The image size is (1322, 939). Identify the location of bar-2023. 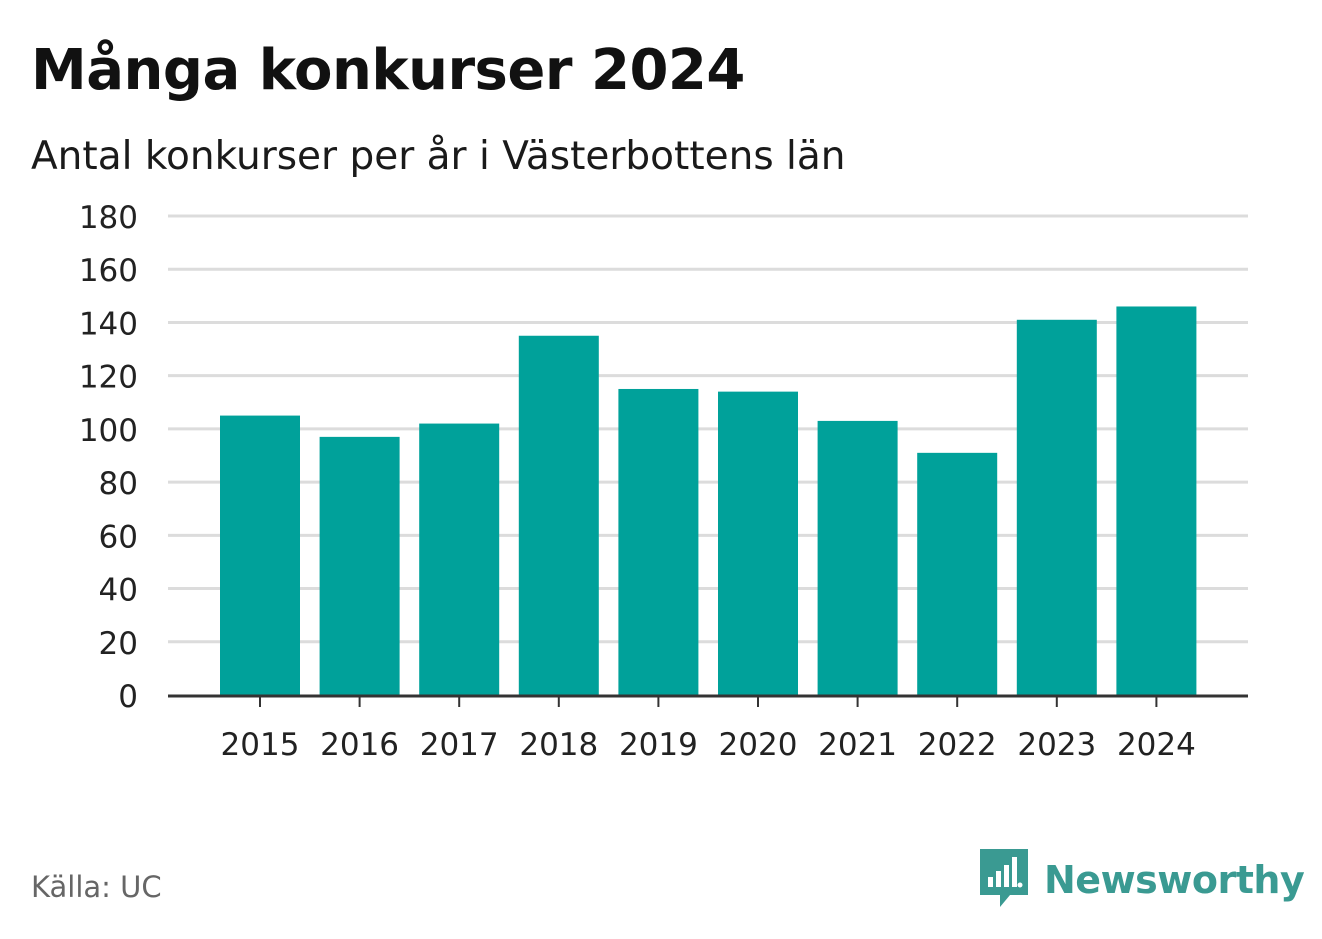
(1056, 507).